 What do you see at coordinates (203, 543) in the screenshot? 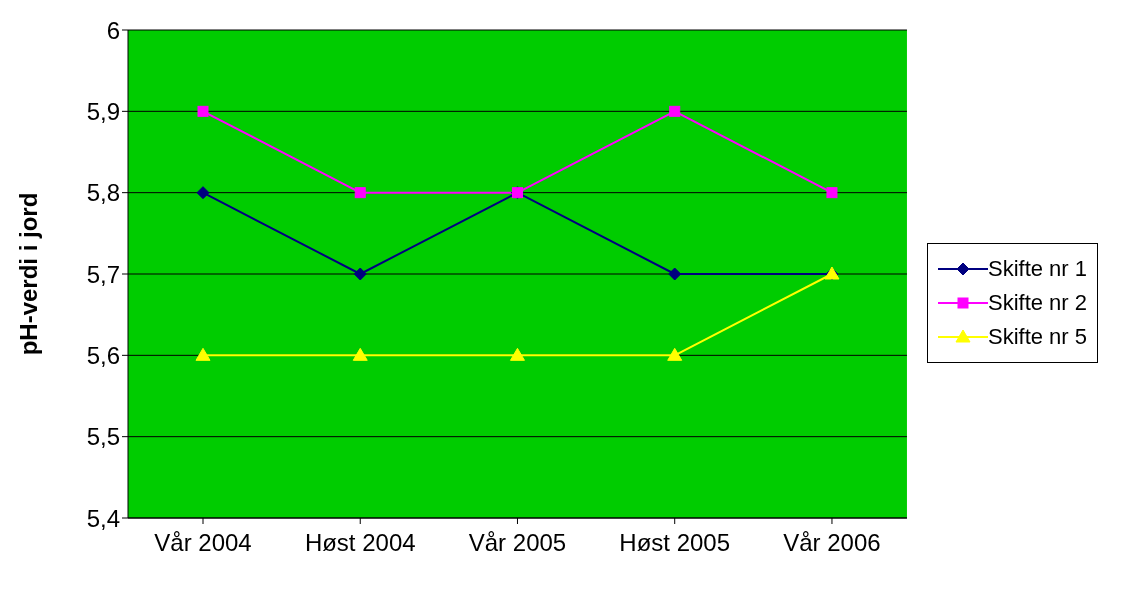
I see `x-tick-label: Vår 2004` at bounding box center [203, 543].